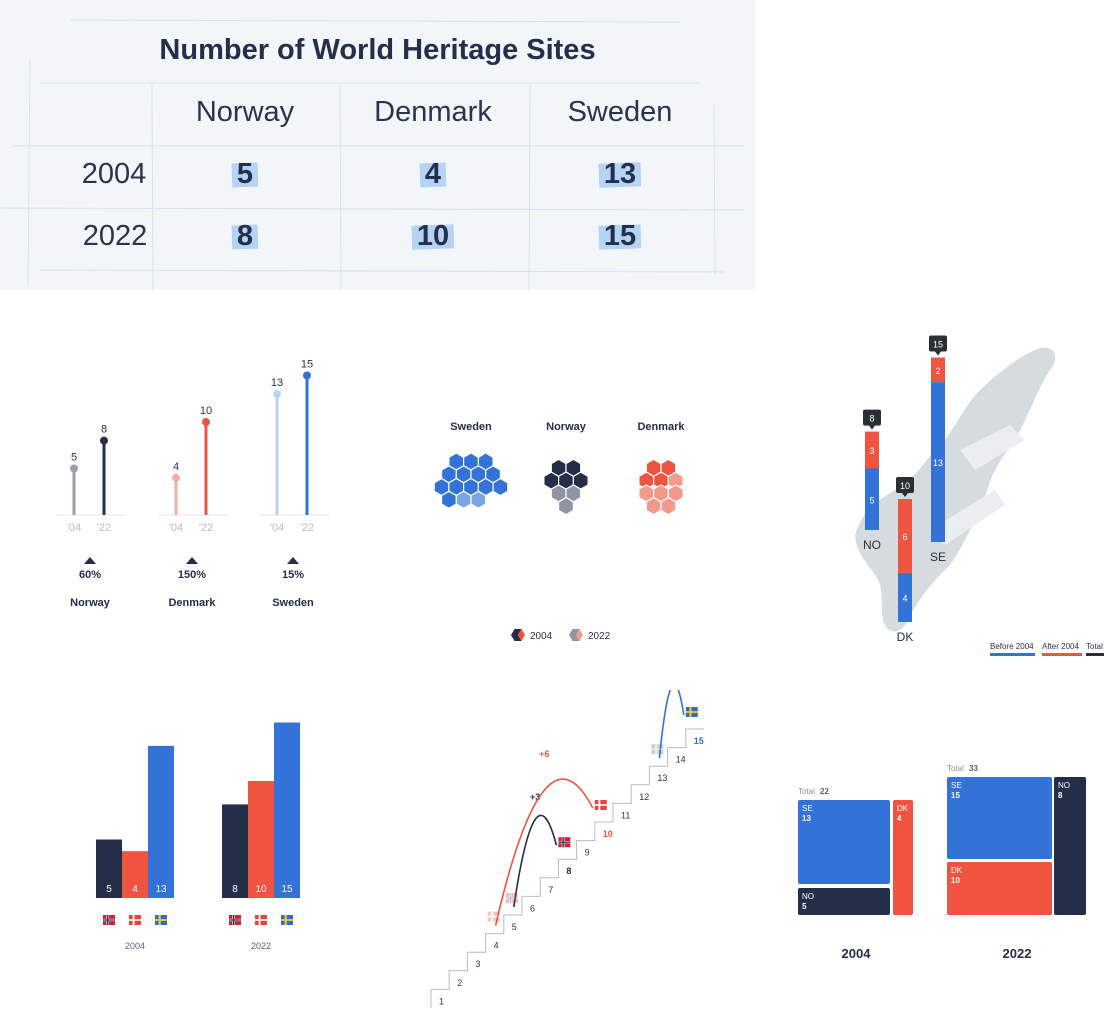  I want to click on total-value: 10, so click(905, 486).